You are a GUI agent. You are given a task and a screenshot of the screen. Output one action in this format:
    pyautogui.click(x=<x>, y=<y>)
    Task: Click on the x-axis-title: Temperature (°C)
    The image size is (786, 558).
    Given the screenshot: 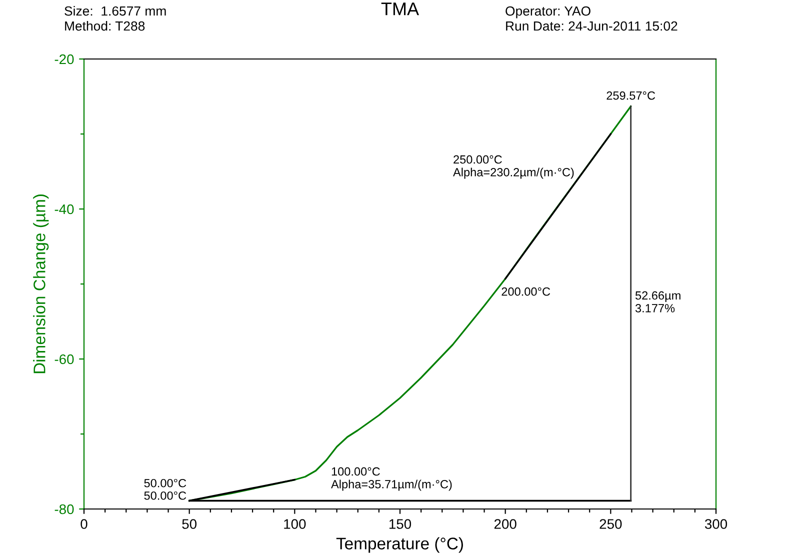 What is the action you would take?
    pyautogui.click(x=399, y=545)
    